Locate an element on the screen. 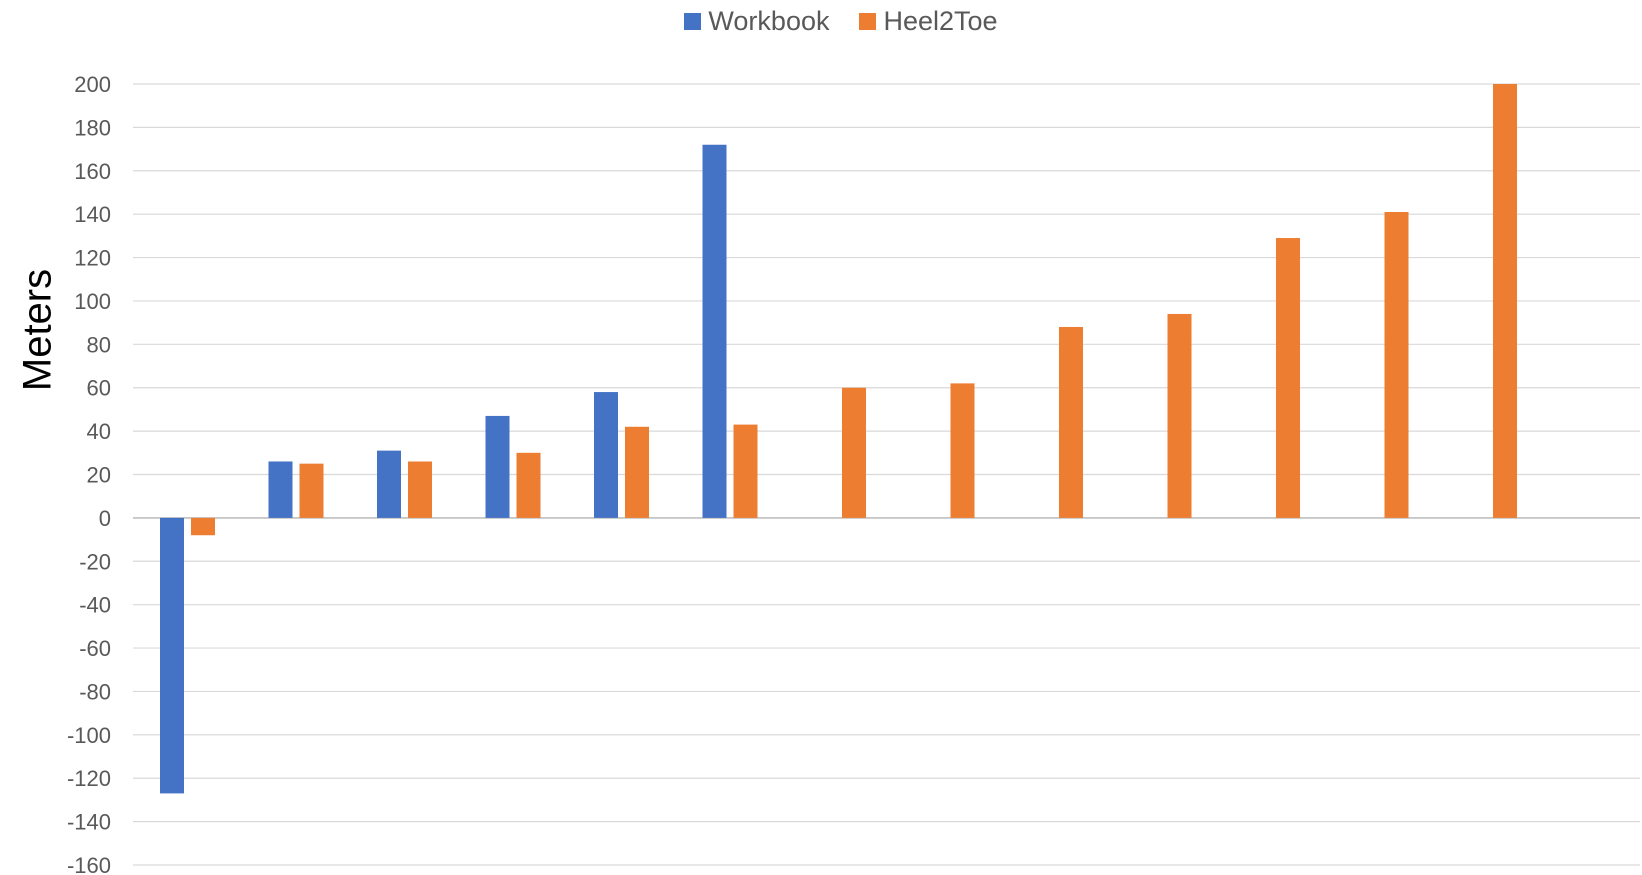 This screenshot has width=1642, height=875. legend-swatch-workbook is located at coordinates (693, 21).